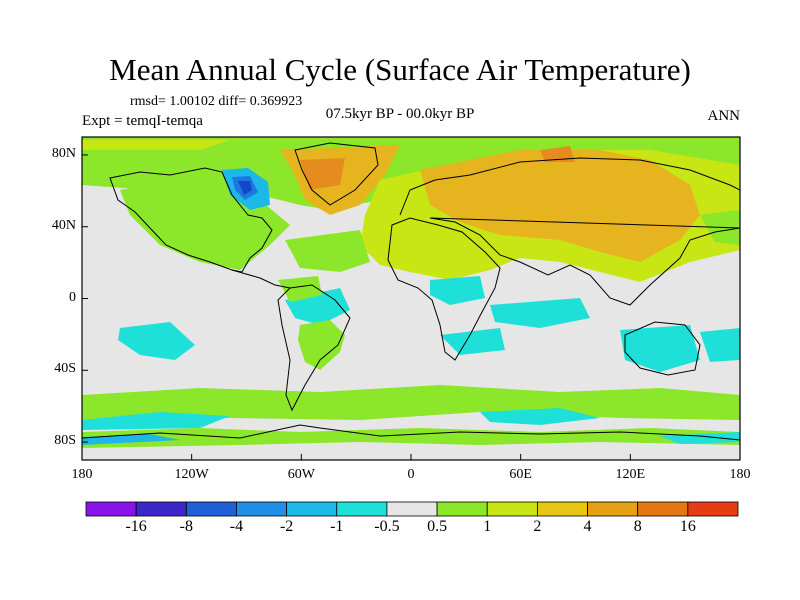 This screenshot has width=800, height=600. Describe the element at coordinates (411, 474) in the screenshot. I see `lon-label: 0` at that location.